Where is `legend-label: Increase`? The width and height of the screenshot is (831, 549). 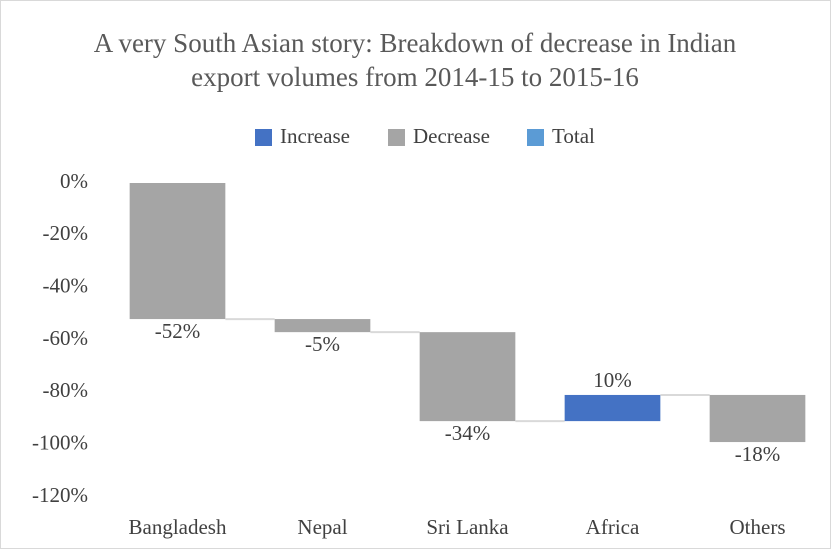 legend-label: Increase is located at coordinates (315, 136).